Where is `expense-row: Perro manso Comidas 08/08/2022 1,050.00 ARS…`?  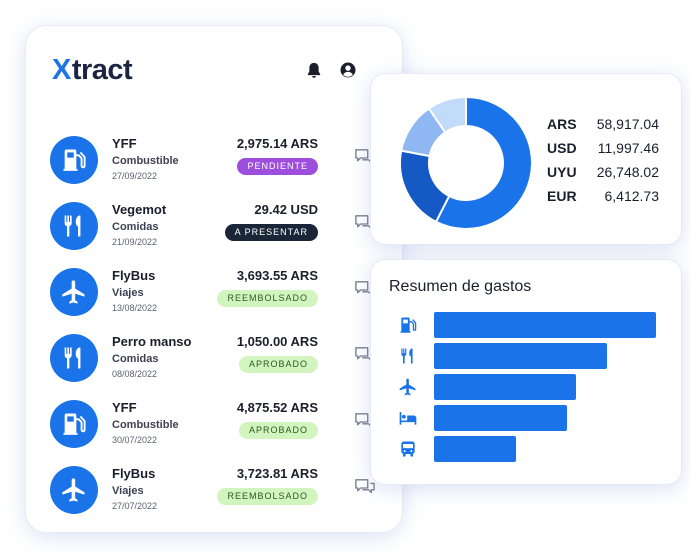 expense-row: Perro manso Comidas 08/08/2022 1,050.00 ARS… is located at coordinates (215, 363).